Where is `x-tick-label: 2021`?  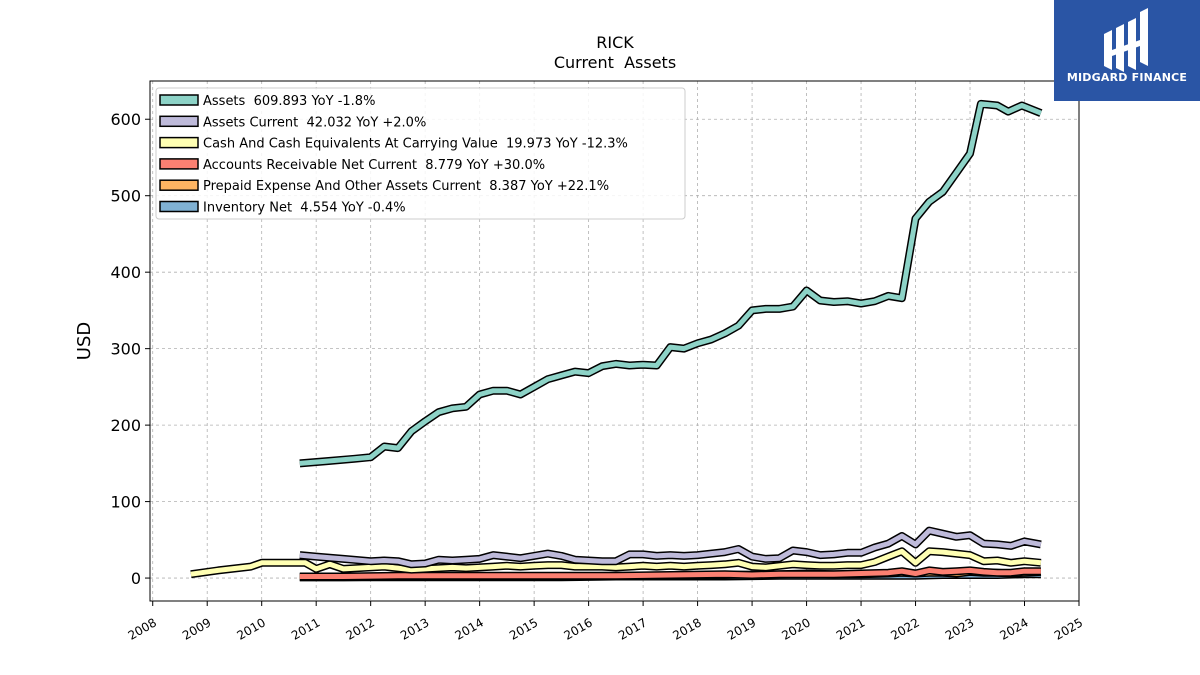
x-tick-label: 2021 is located at coordinates (850, 628).